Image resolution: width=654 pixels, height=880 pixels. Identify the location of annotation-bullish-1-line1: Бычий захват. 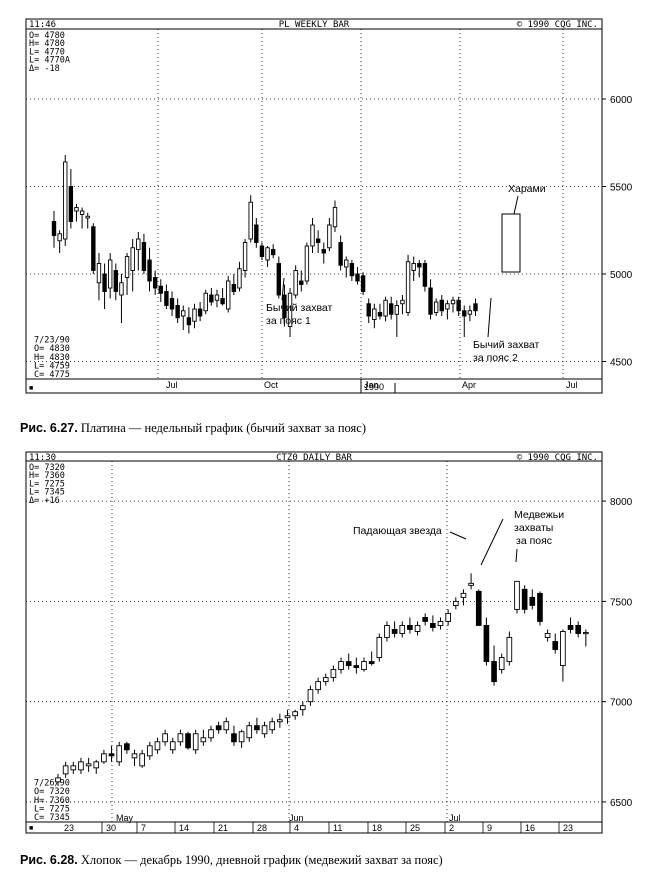
(299, 308).